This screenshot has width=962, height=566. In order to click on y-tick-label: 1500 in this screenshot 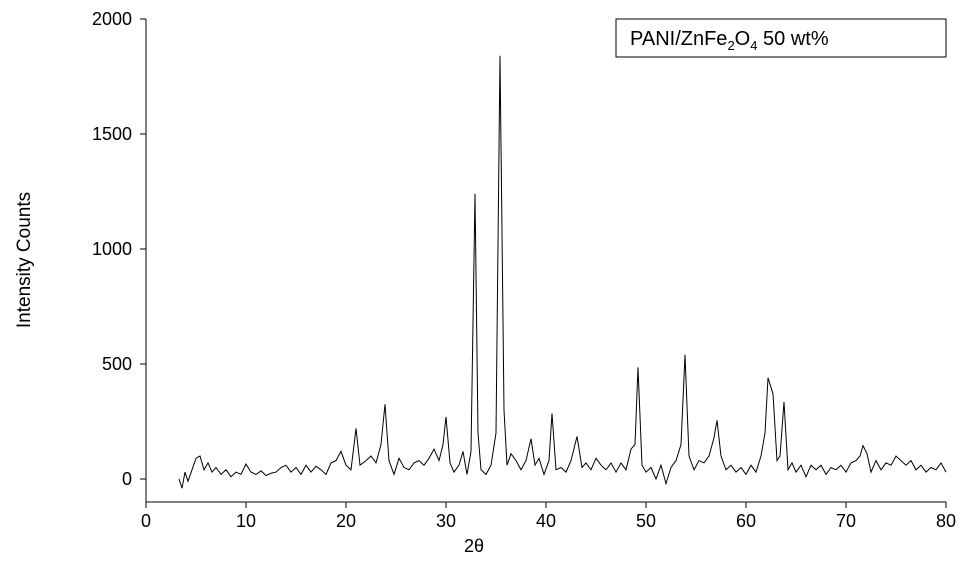, I will do `click(112, 134)`.